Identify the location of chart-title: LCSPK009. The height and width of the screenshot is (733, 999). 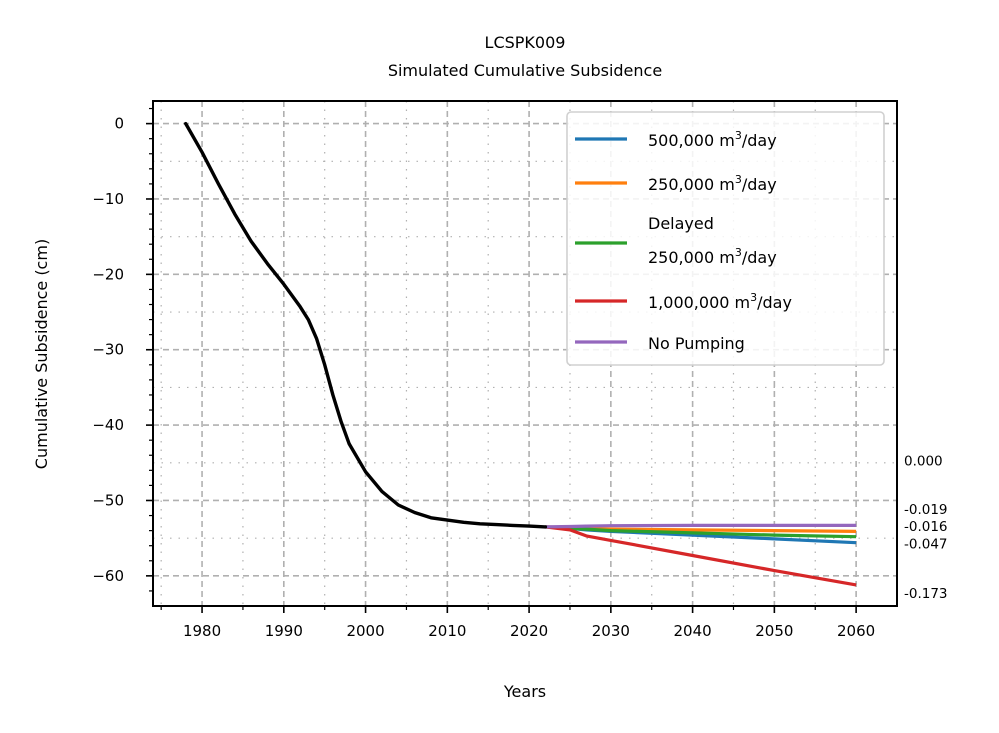
(525, 42).